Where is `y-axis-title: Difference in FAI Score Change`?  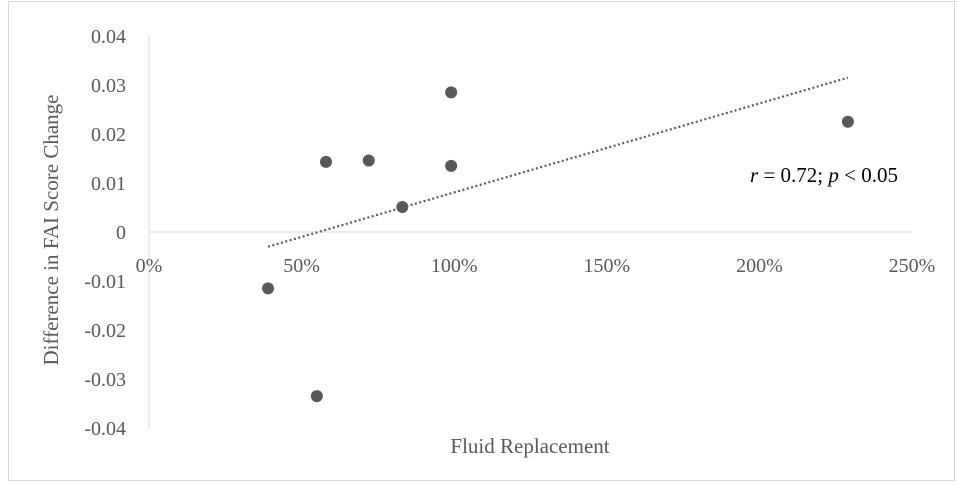
y-axis-title: Difference in FAI Score Change is located at coordinates (51, 230).